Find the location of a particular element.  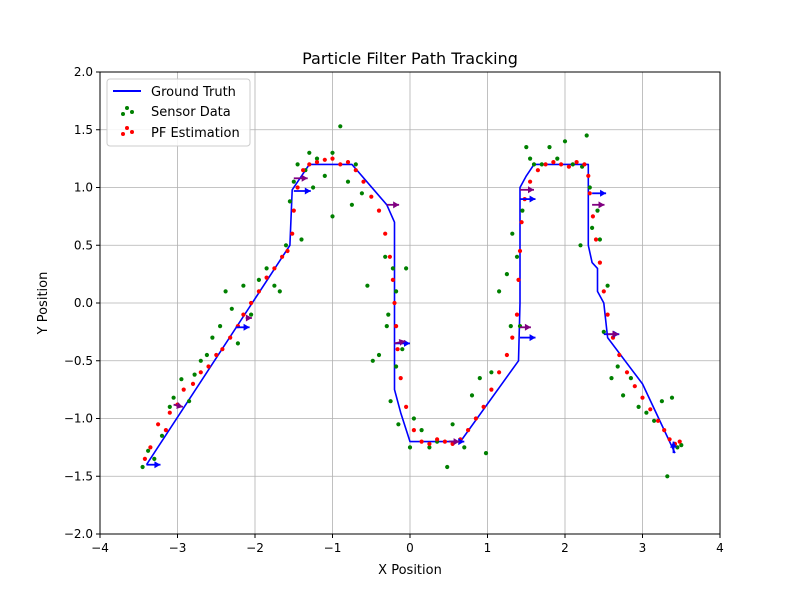

x-tick-label: 4 is located at coordinates (720, 548).